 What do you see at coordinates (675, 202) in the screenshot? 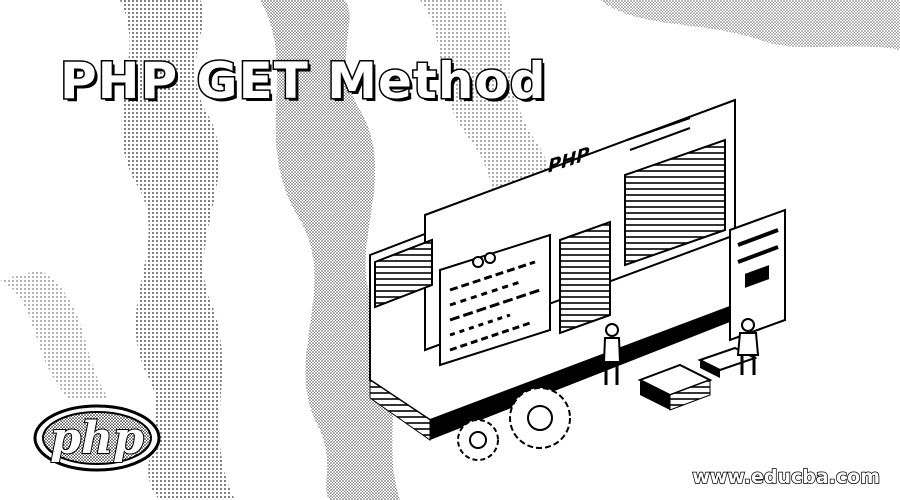
I see `right-panel` at bounding box center [675, 202].